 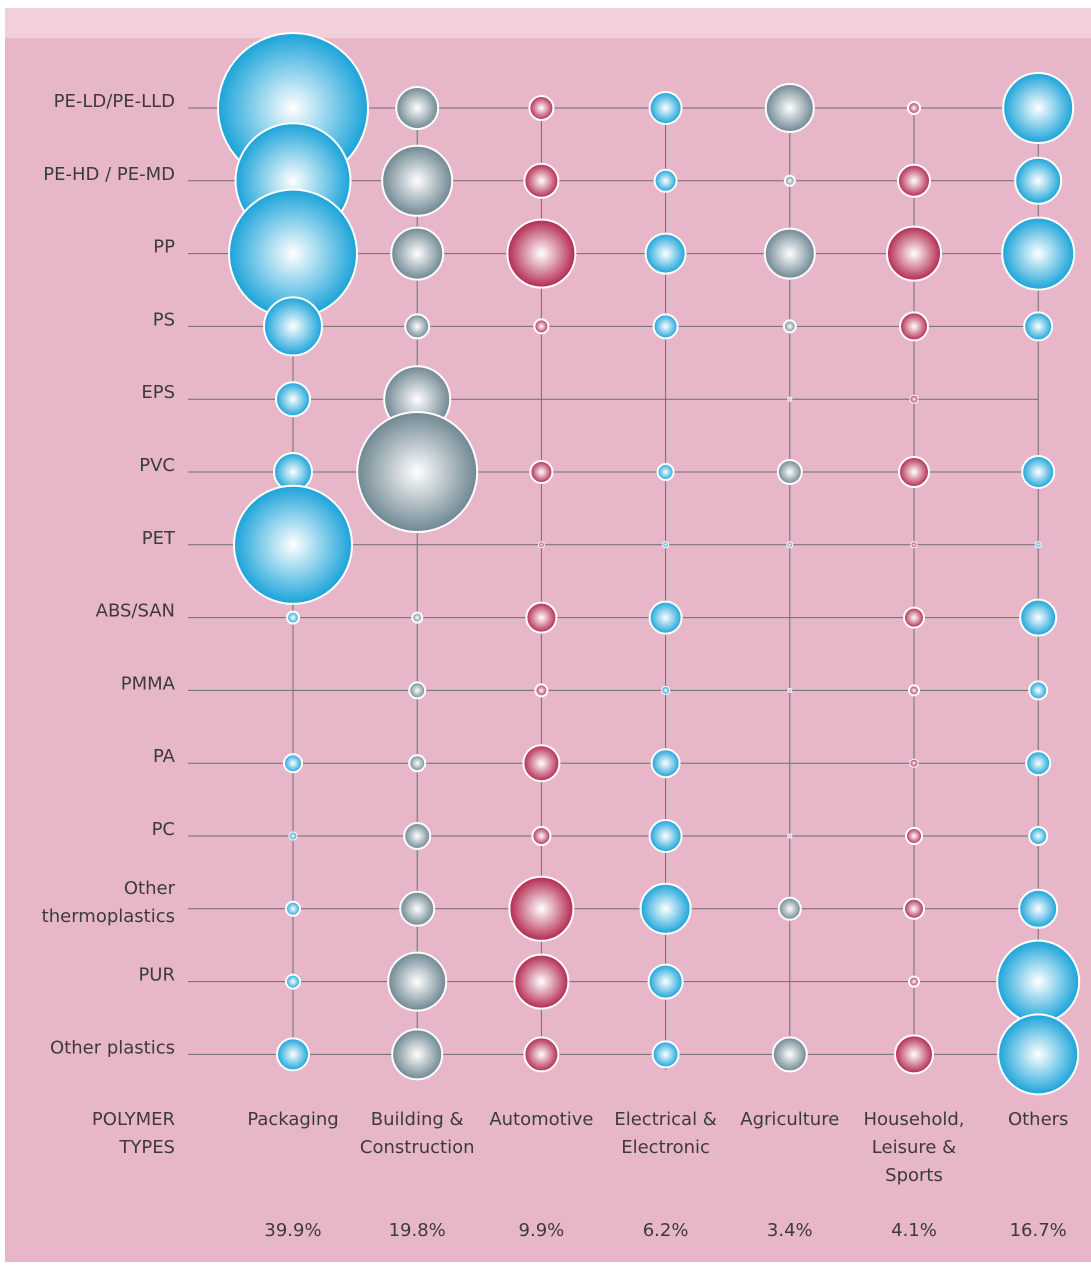 What do you see at coordinates (150, 888) in the screenshot?
I see `row-label: Other` at bounding box center [150, 888].